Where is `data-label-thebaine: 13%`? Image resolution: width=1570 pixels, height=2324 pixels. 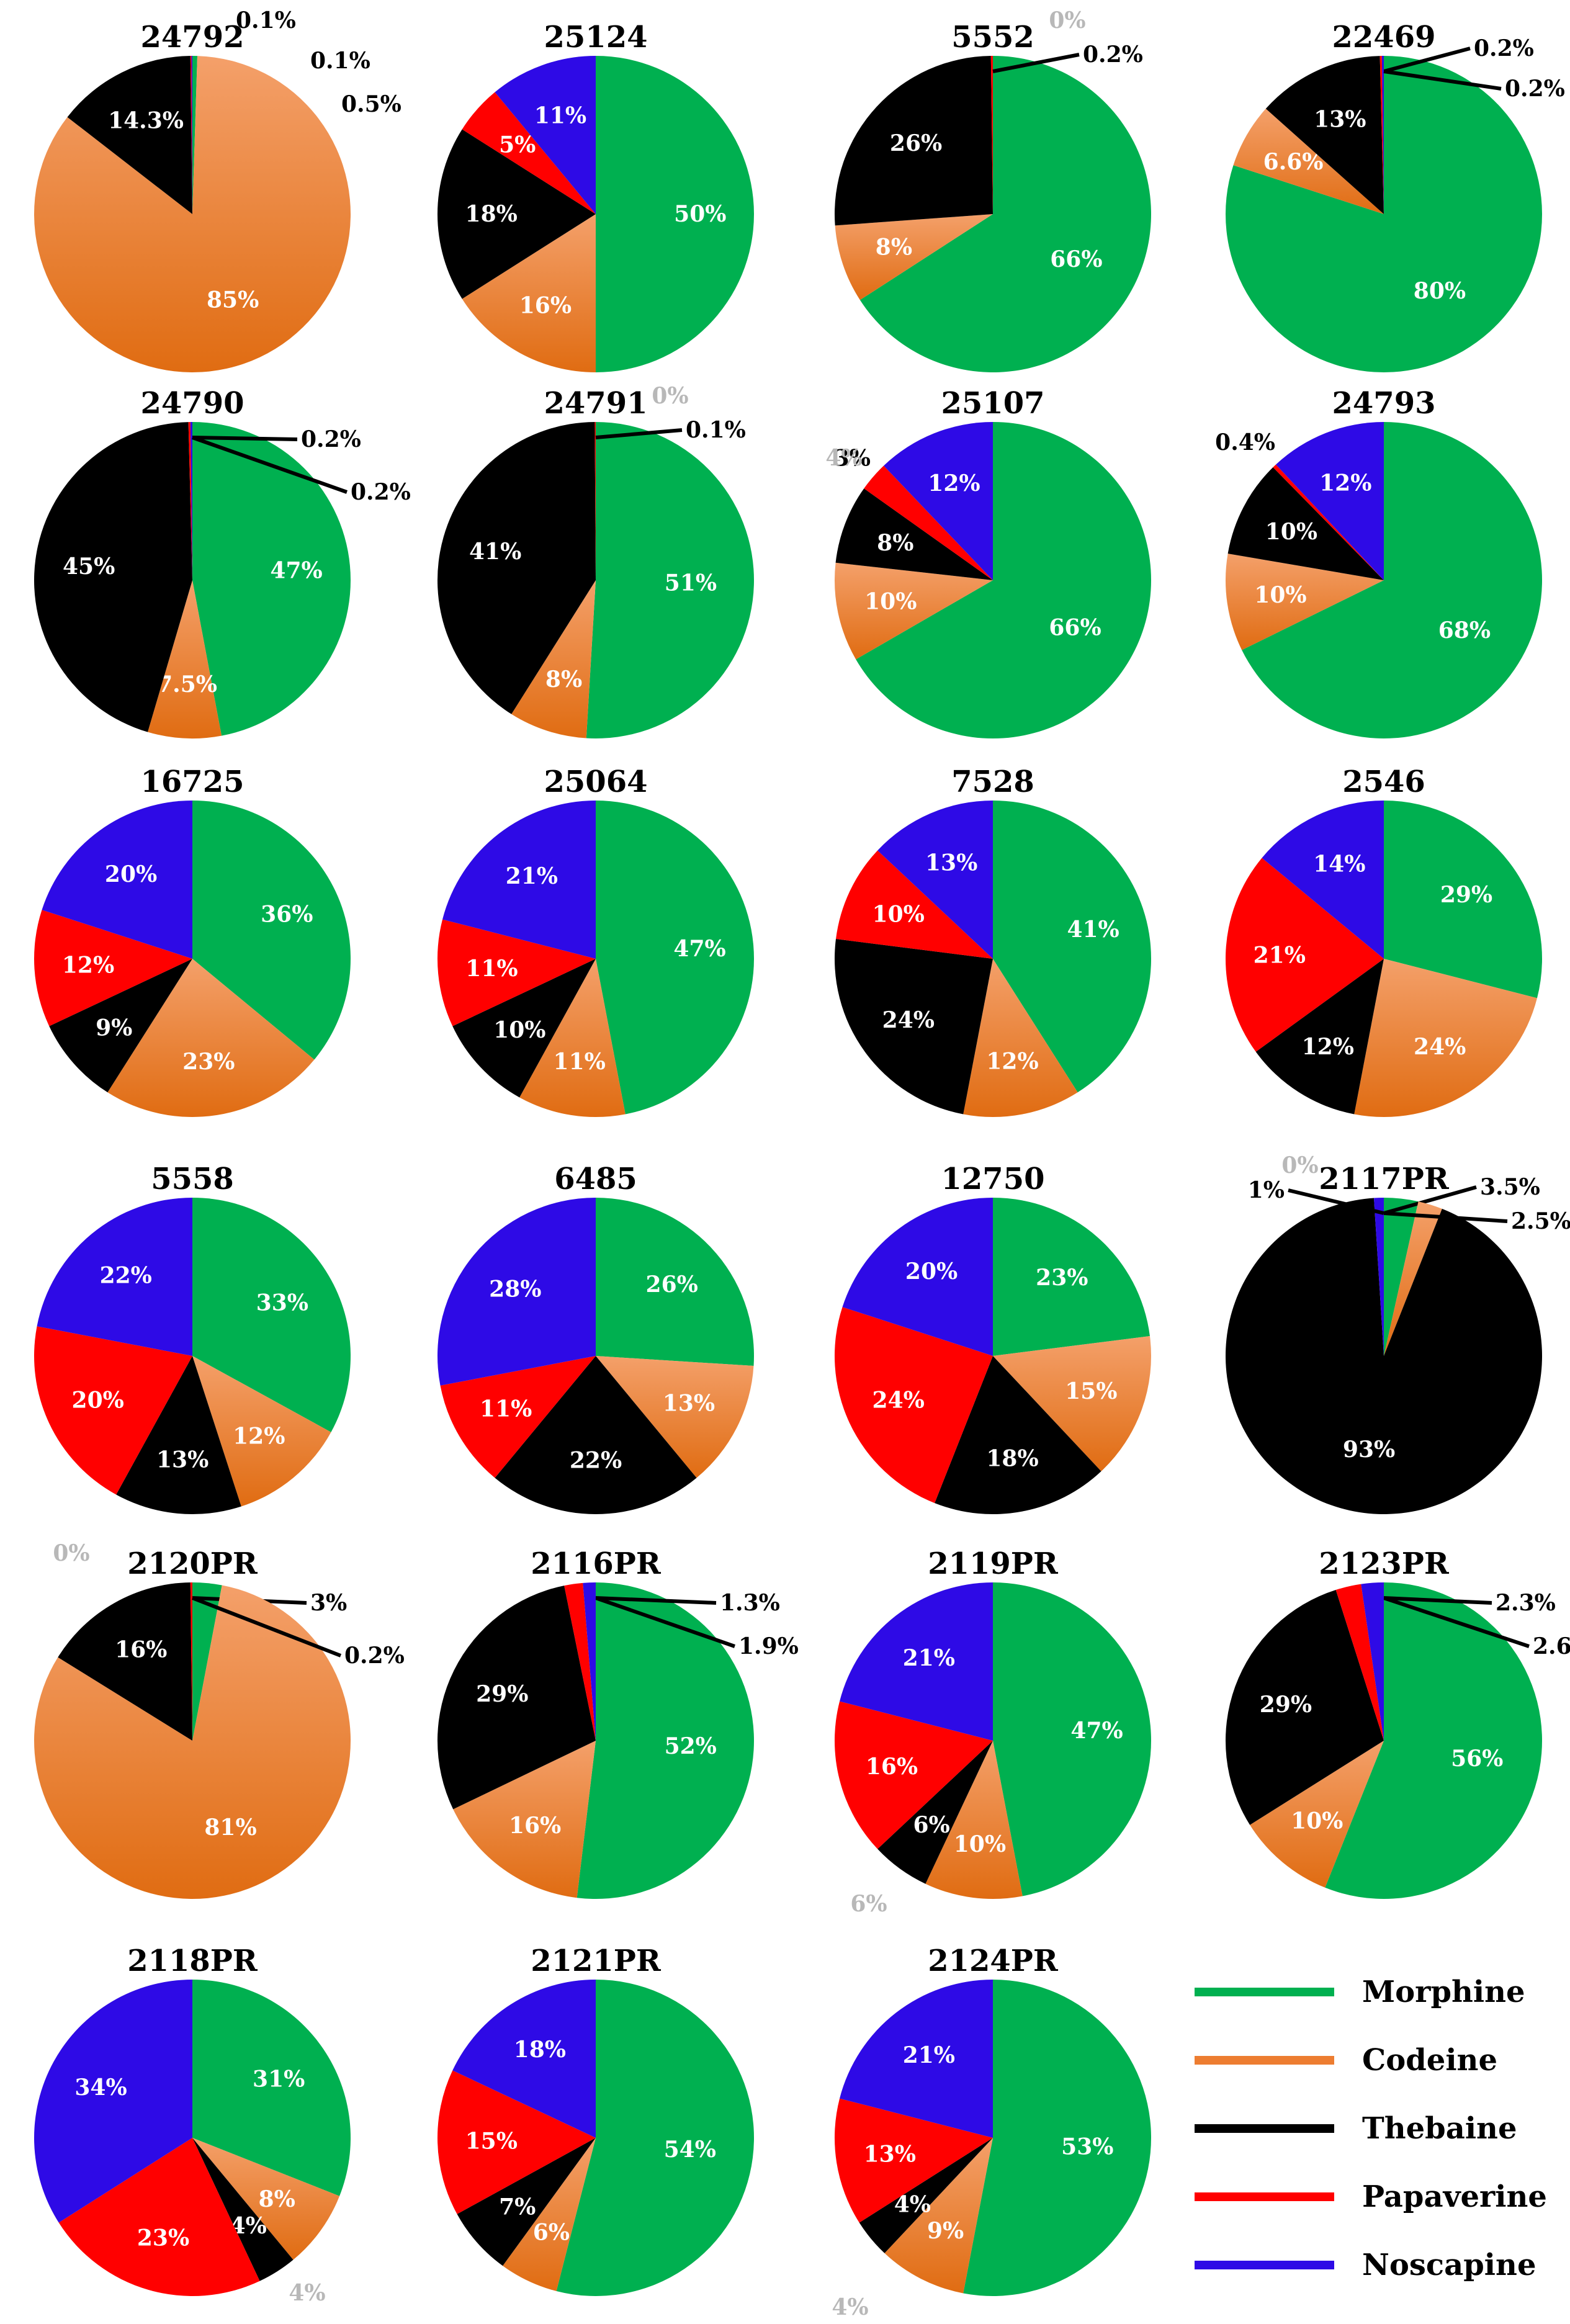 data-label-thebaine: 13% is located at coordinates (1340, 119).